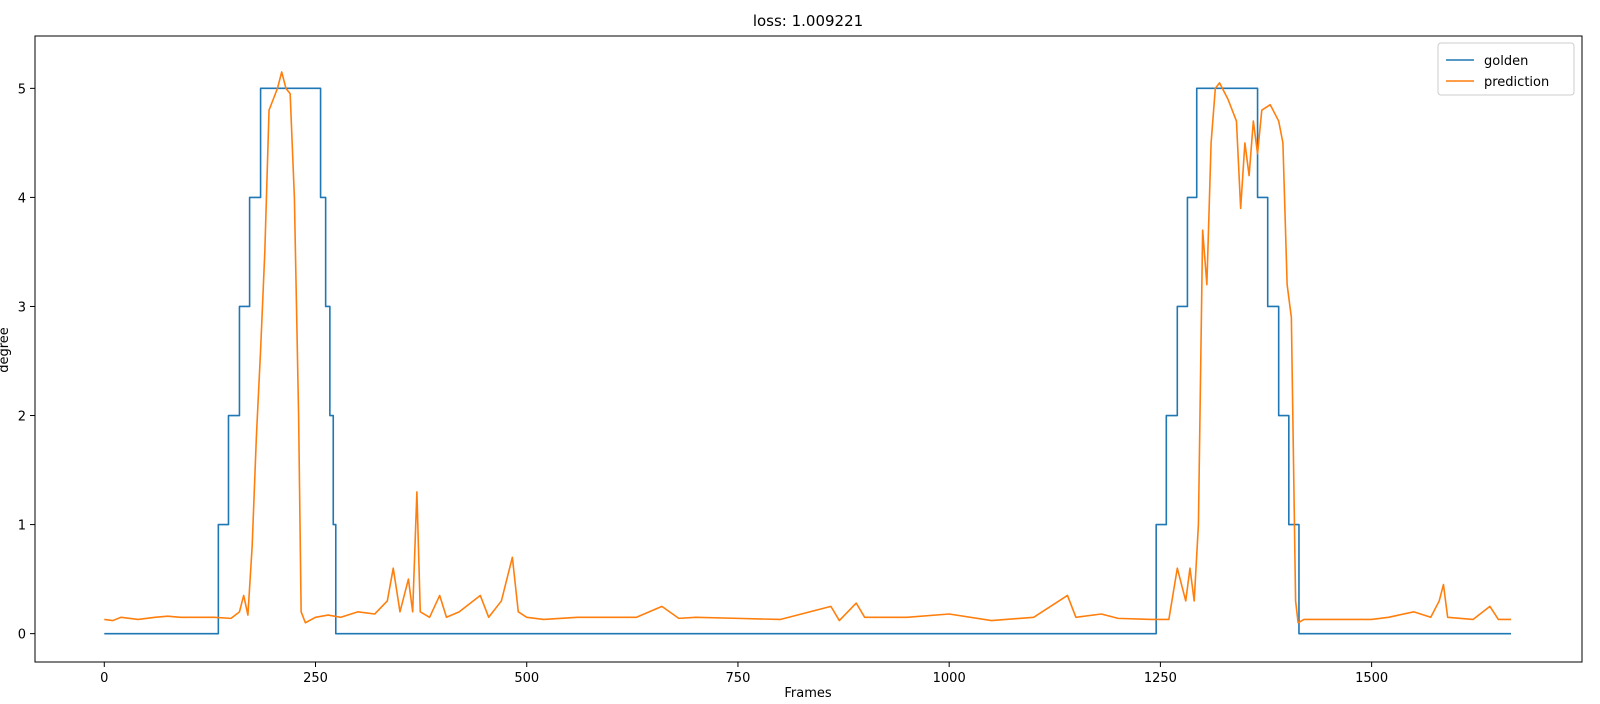  I want to click on x-tick-label: 1250, so click(1160, 678).